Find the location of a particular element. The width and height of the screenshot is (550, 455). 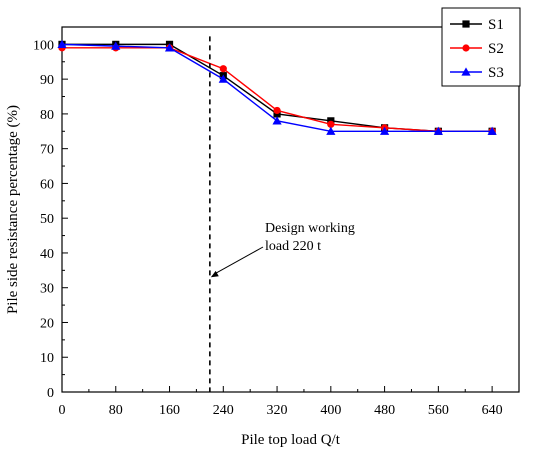

y-tick-label: 0 is located at coordinates (50, 393).